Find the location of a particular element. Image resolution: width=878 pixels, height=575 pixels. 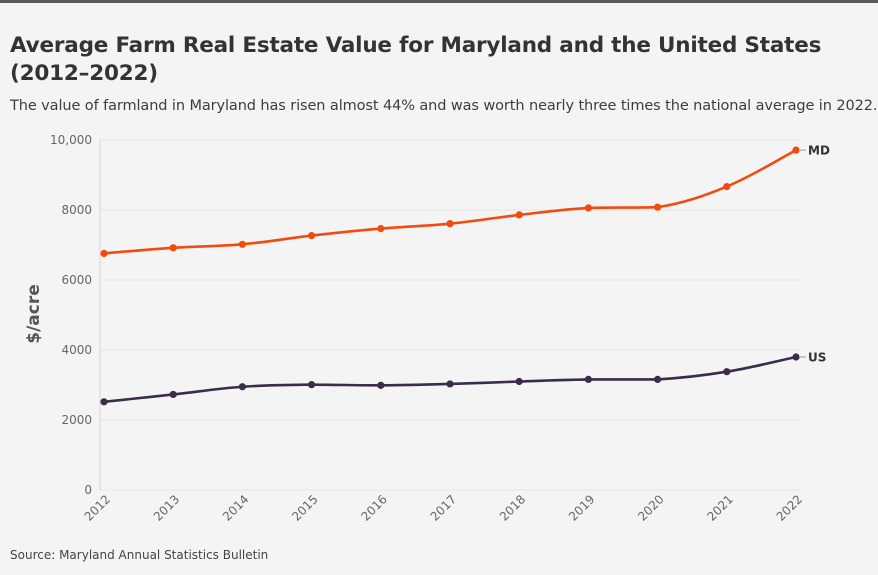

series-label-us: US is located at coordinates (817, 358).